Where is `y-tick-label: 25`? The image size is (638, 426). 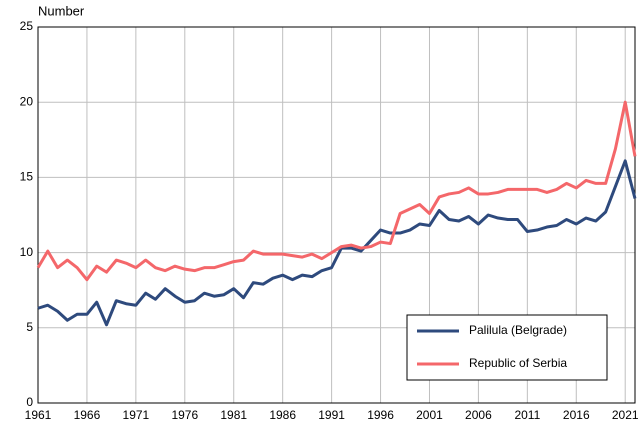 y-tick-label: 25 is located at coordinates (27, 26).